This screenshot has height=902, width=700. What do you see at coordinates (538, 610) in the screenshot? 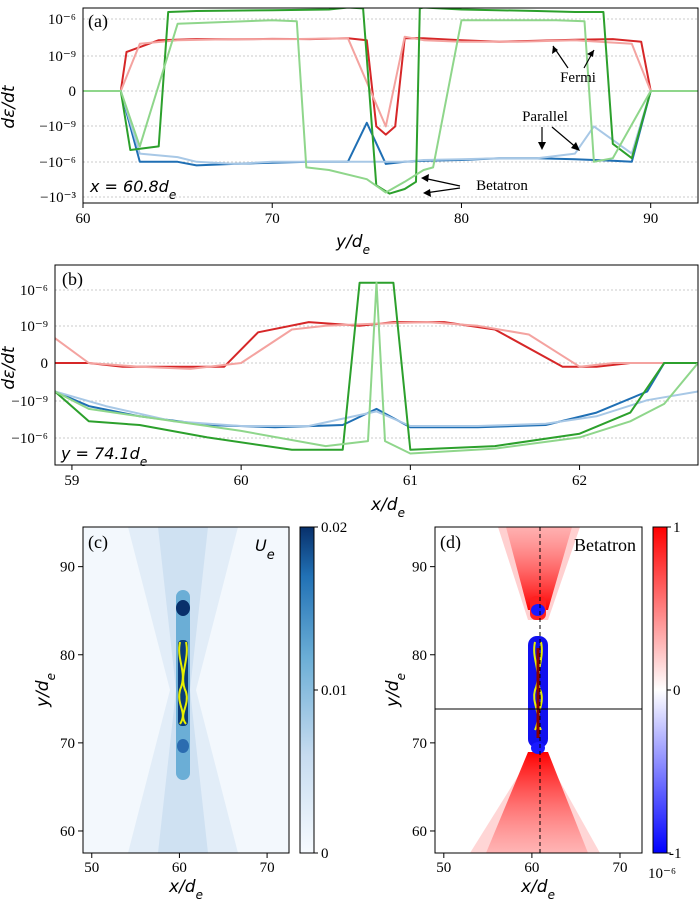
I see `upper-blue-blob` at bounding box center [538, 610].